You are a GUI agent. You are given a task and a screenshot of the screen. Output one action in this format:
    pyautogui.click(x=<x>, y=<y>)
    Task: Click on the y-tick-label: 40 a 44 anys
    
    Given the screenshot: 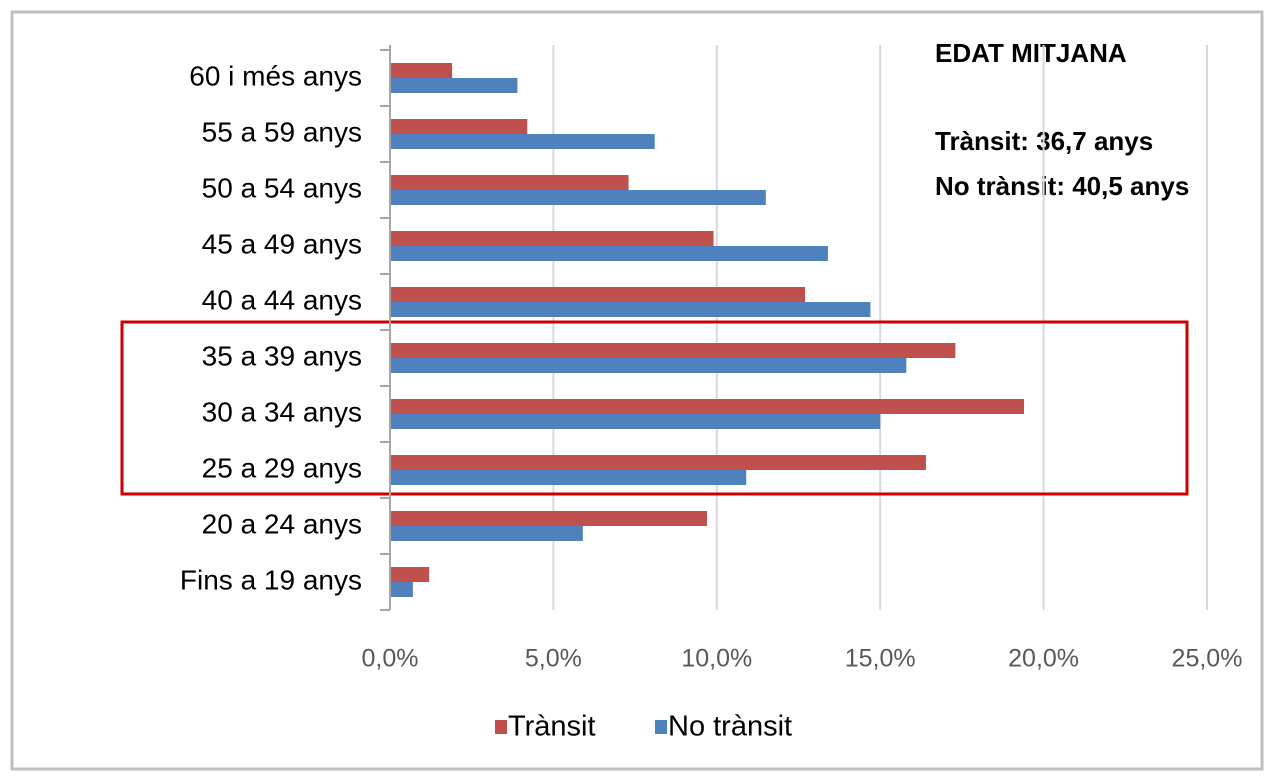 What is the action you would take?
    pyautogui.click(x=282, y=299)
    